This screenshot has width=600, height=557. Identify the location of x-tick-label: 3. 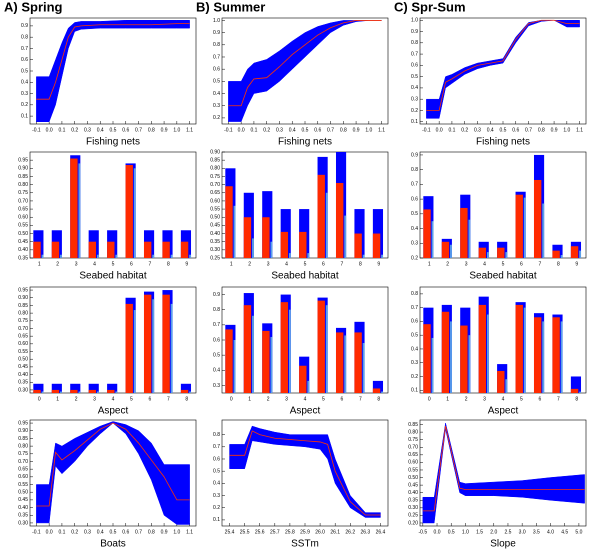
(94, 399).